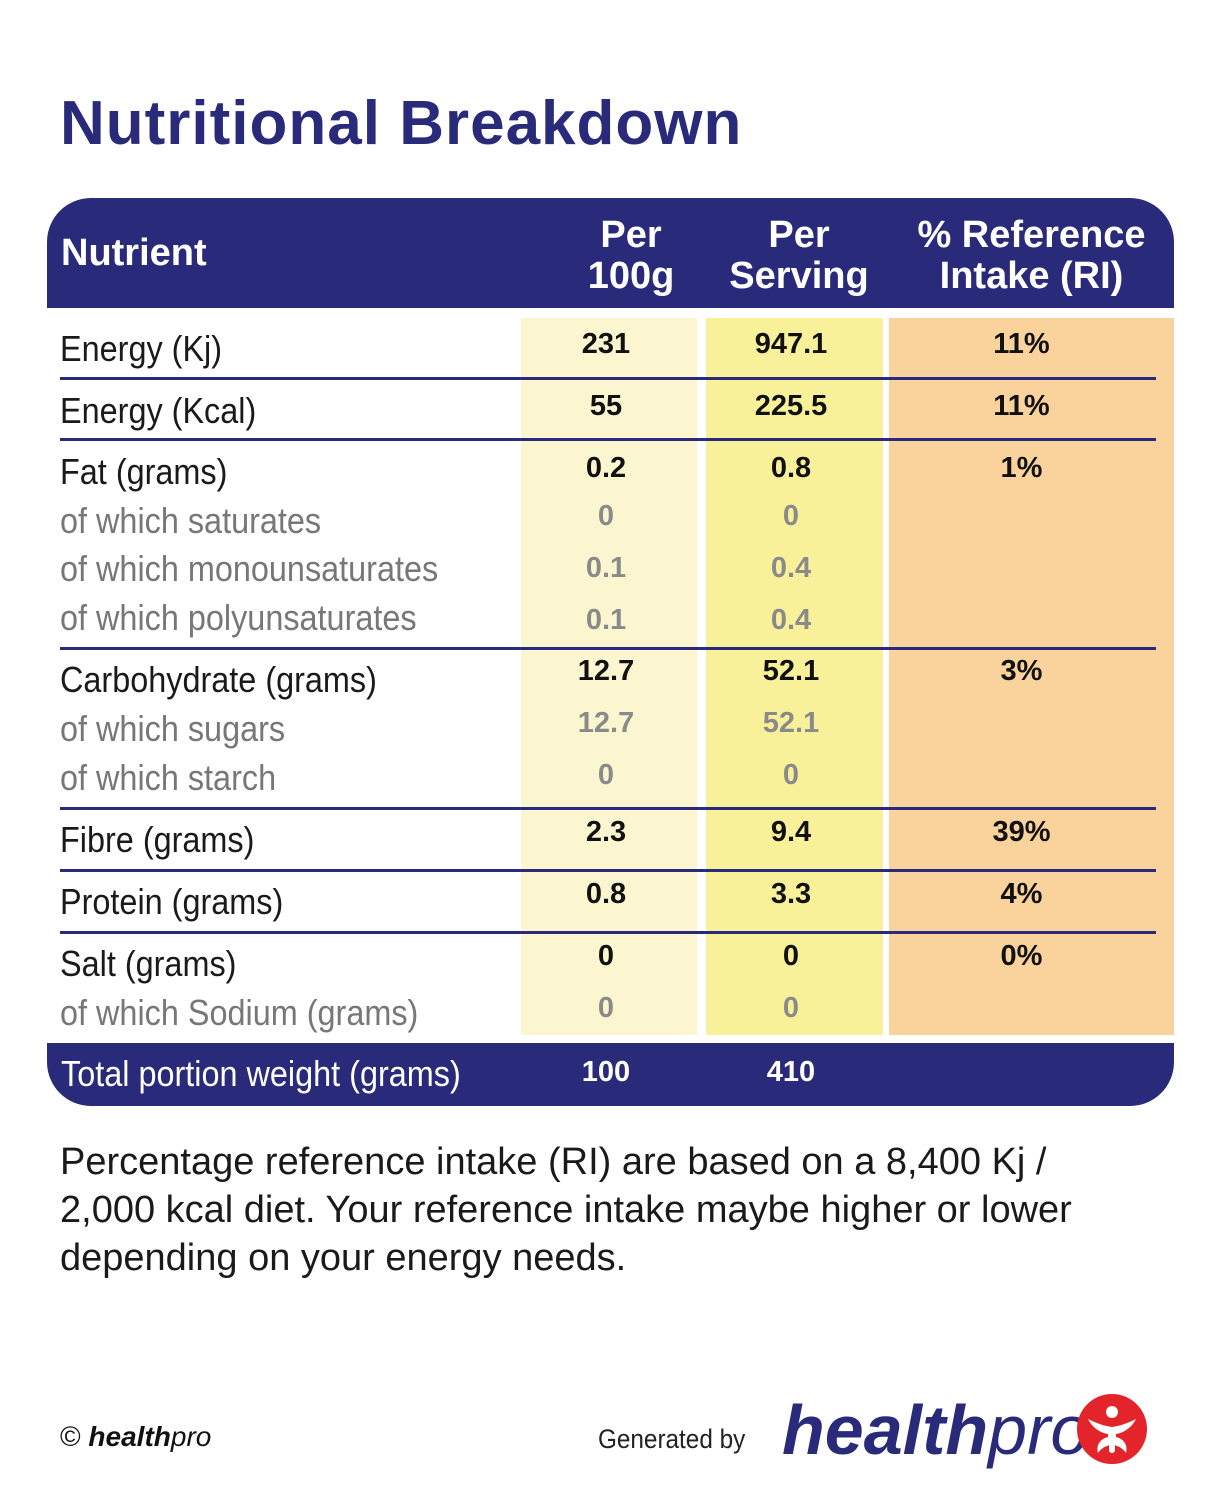 This screenshot has width=1222, height=1511. Describe the element at coordinates (261, 1073) in the screenshot. I see `total-label: Total portion weight (grams)` at that location.